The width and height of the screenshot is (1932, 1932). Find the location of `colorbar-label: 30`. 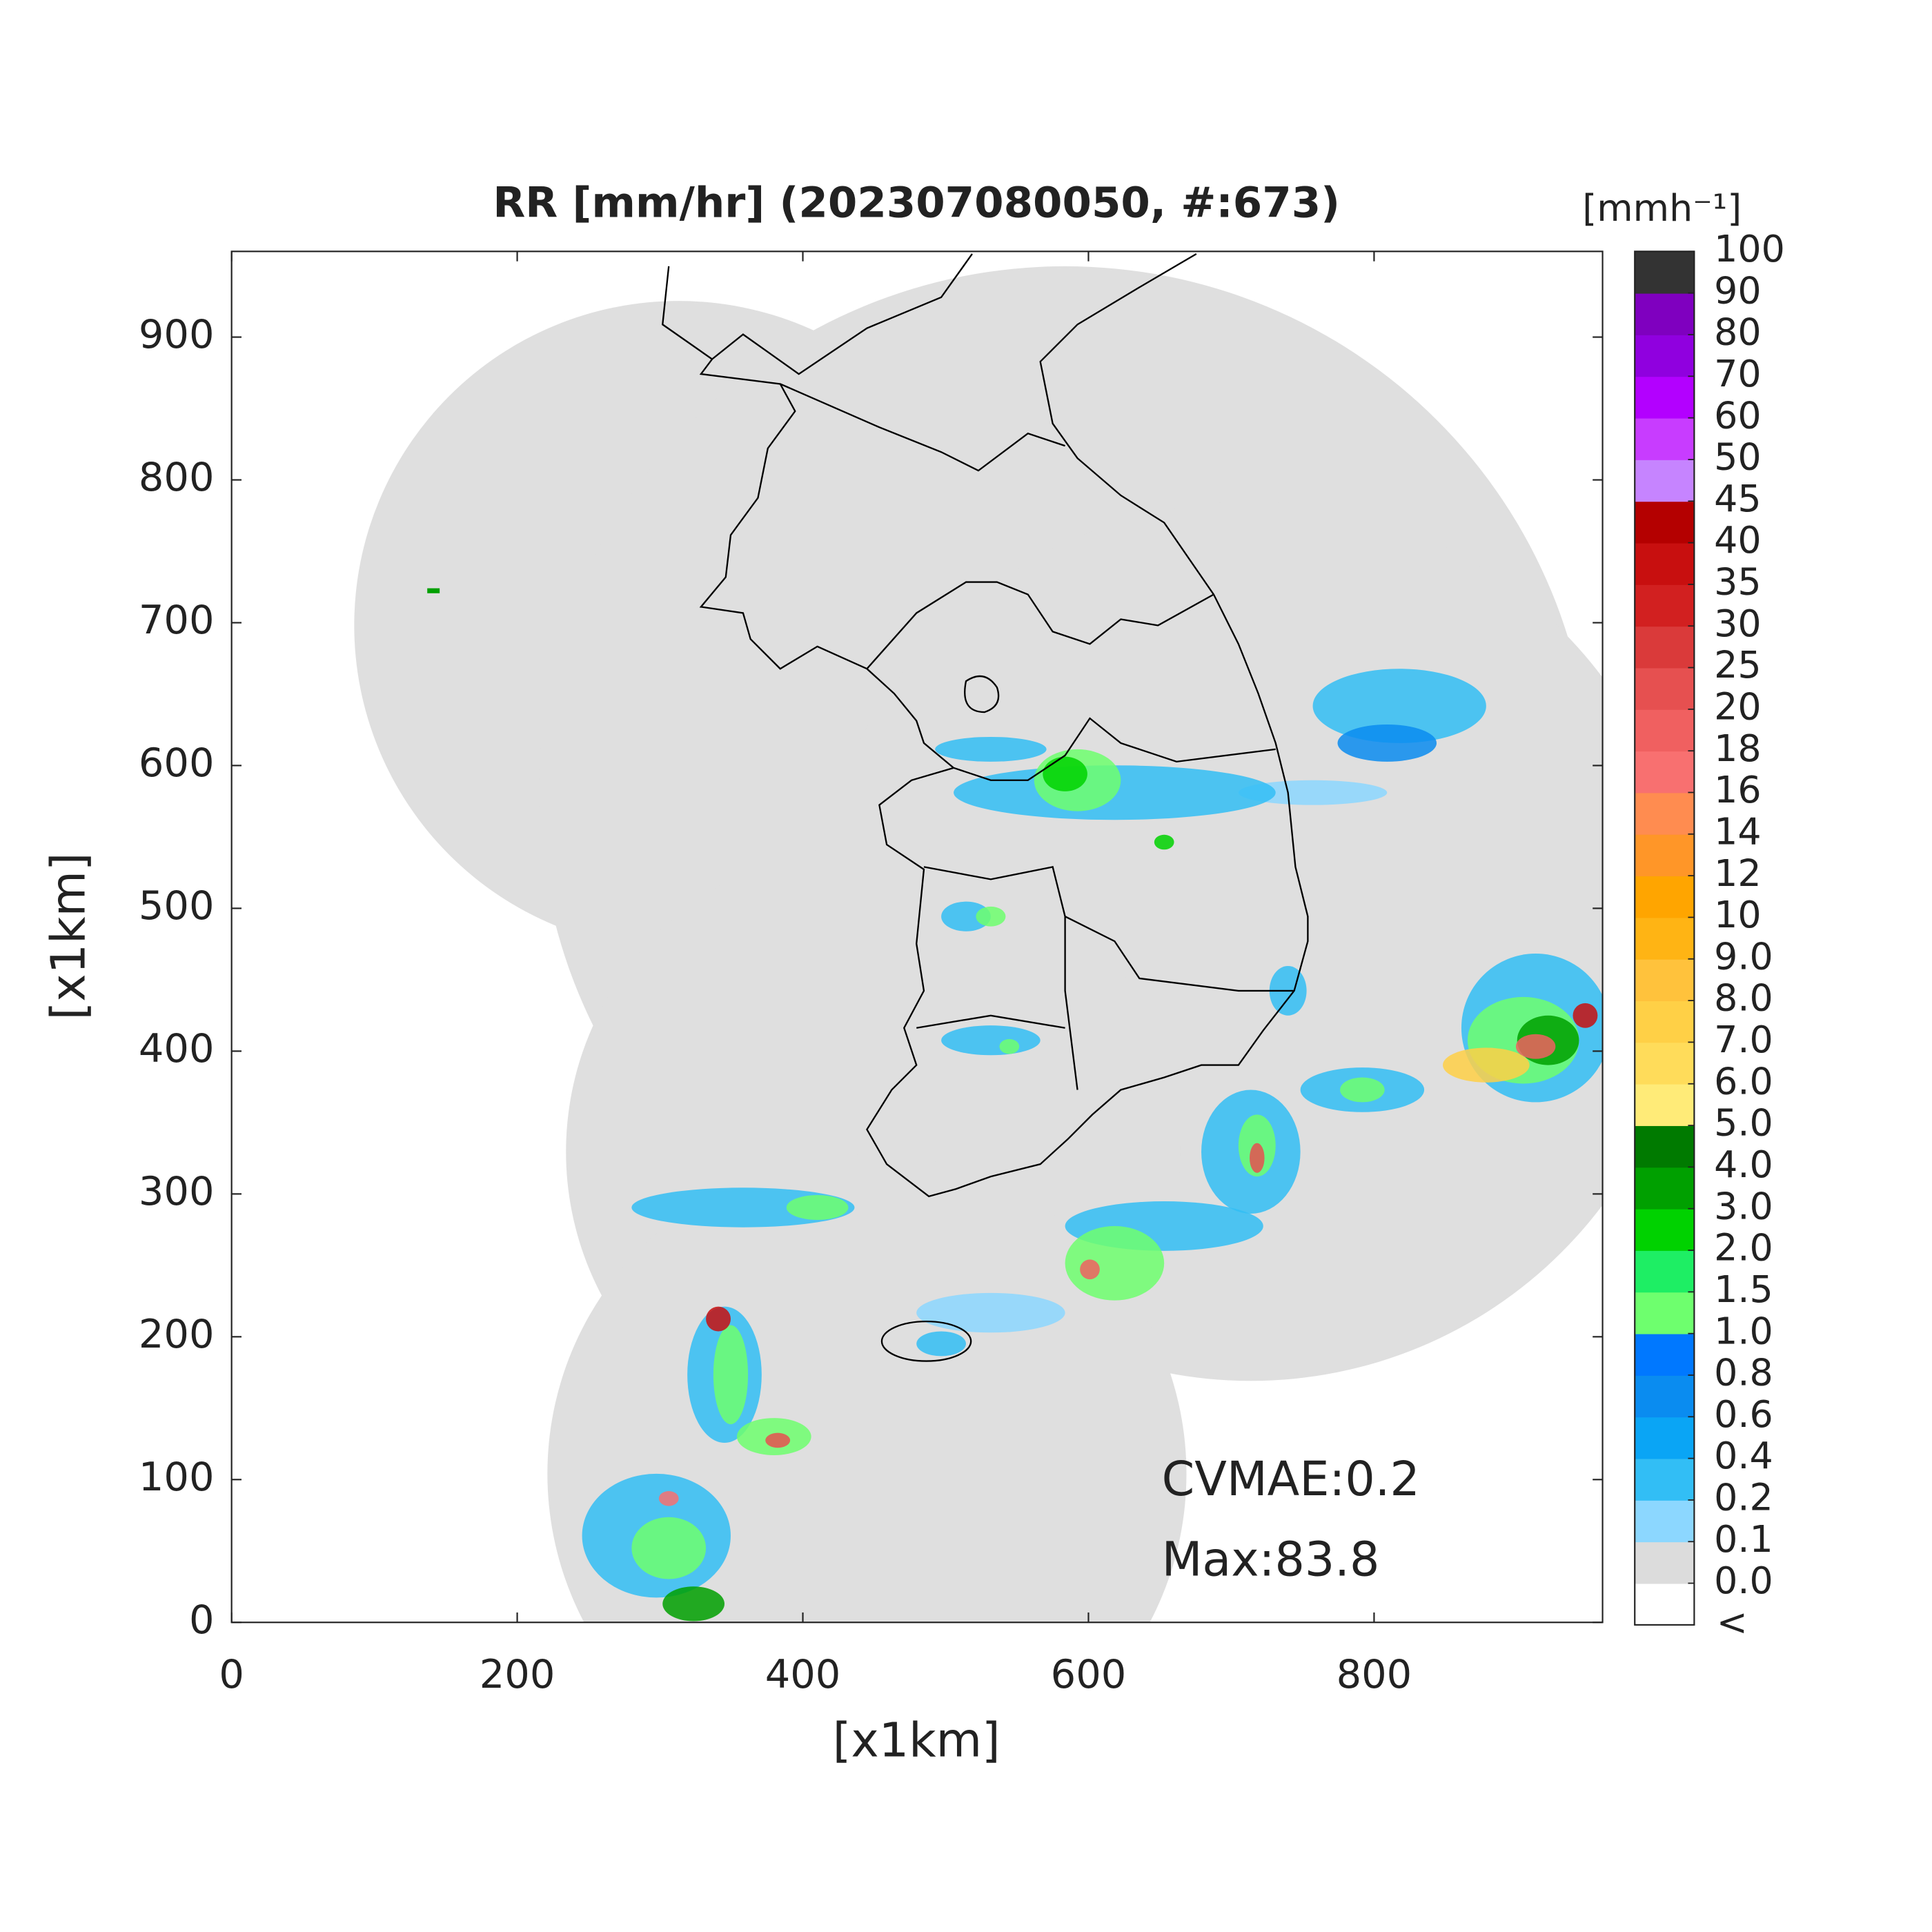

colorbar-label: 30 is located at coordinates (1738, 623).